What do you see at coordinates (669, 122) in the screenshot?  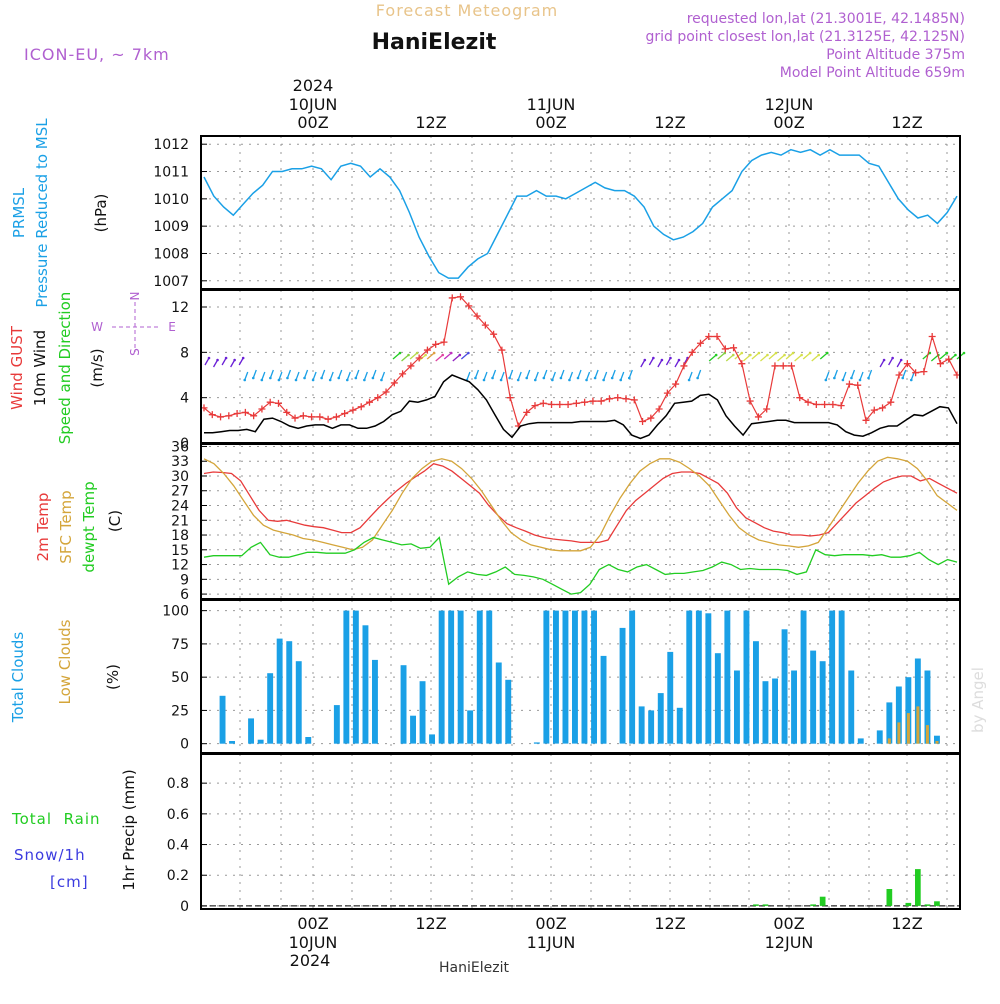 I see `top-hour-label: 12Z` at bounding box center [669, 122].